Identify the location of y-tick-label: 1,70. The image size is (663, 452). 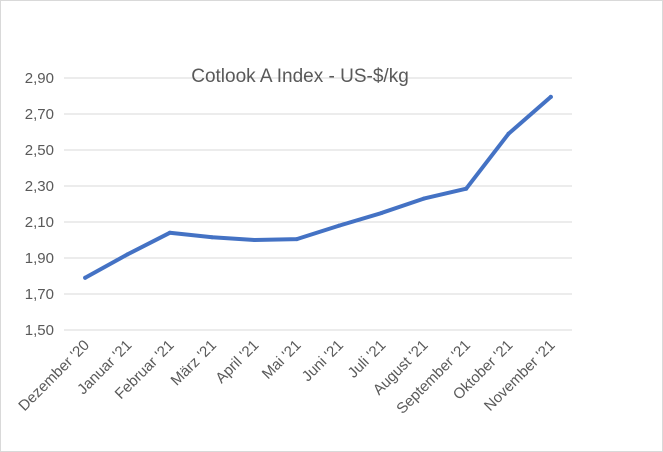
(39, 294).